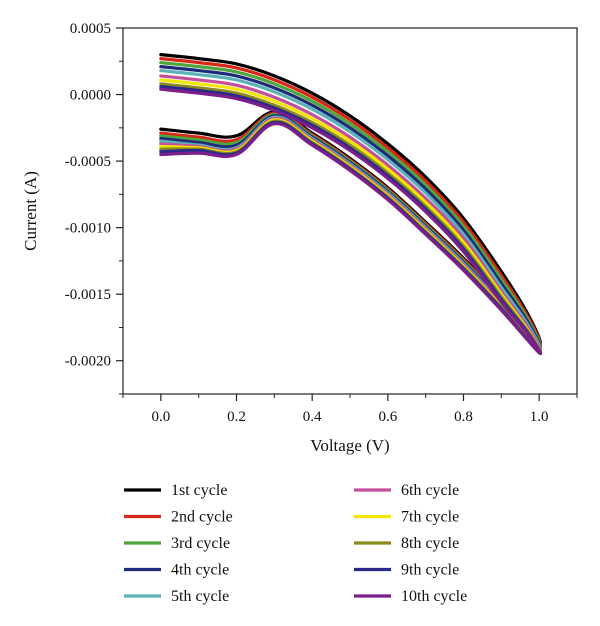  Describe the element at coordinates (434, 596) in the screenshot. I see `legend-label-10: 10th cycle` at that location.